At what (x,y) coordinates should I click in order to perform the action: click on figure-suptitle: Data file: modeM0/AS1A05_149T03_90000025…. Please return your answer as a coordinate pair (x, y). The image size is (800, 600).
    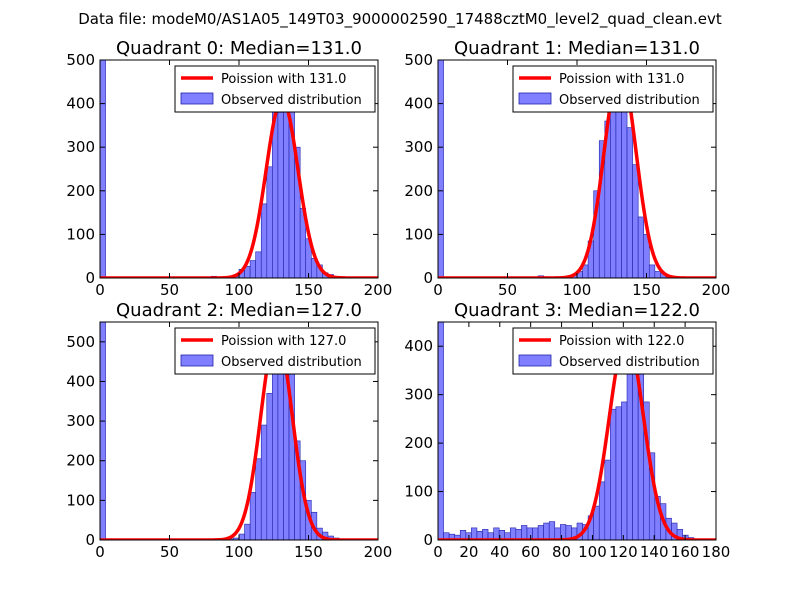
    Looking at the image, I should click on (400, 19).